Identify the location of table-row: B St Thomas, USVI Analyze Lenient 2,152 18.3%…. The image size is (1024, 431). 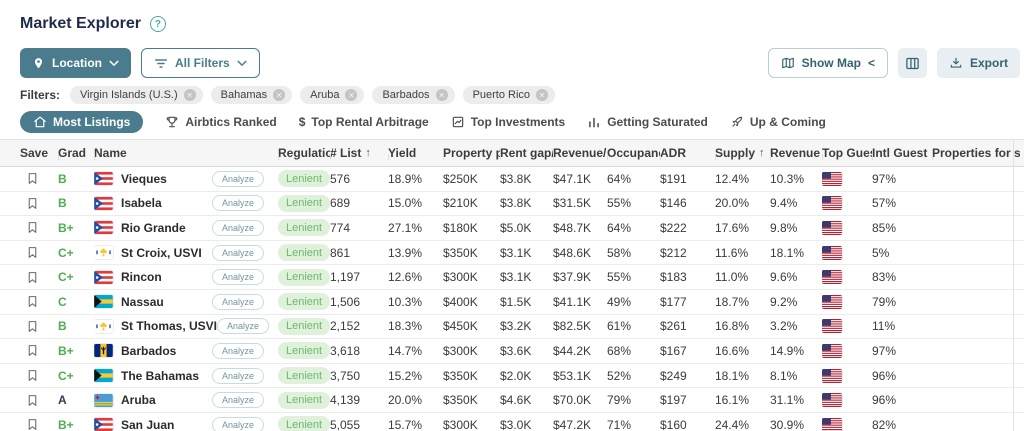
(512, 327).